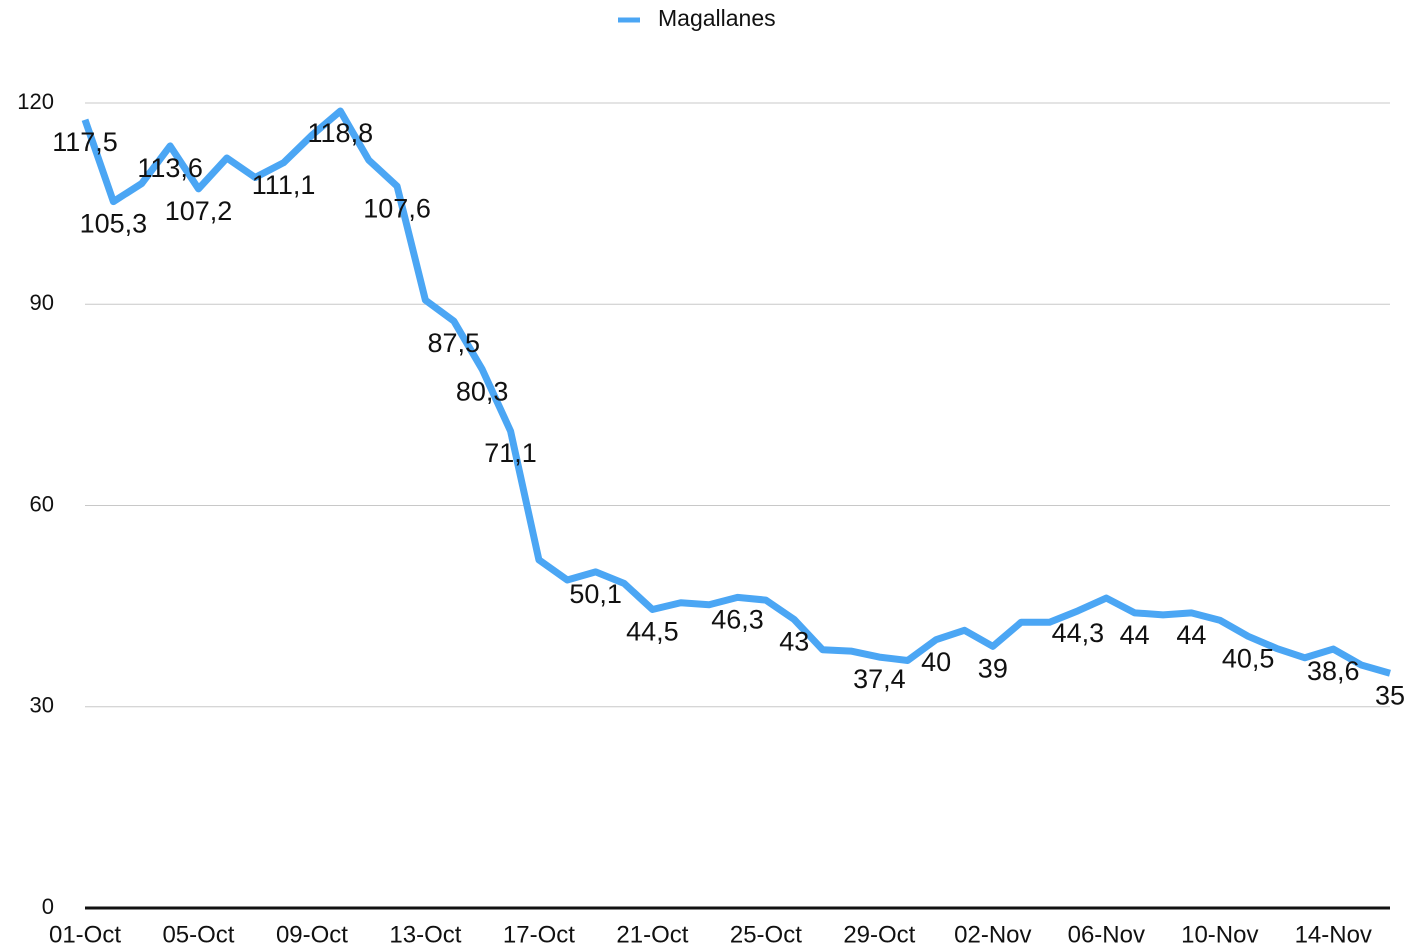 This screenshot has width=1413, height=952. Describe the element at coordinates (42, 302) in the screenshot. I see `y-tick-label: 90` at that location.